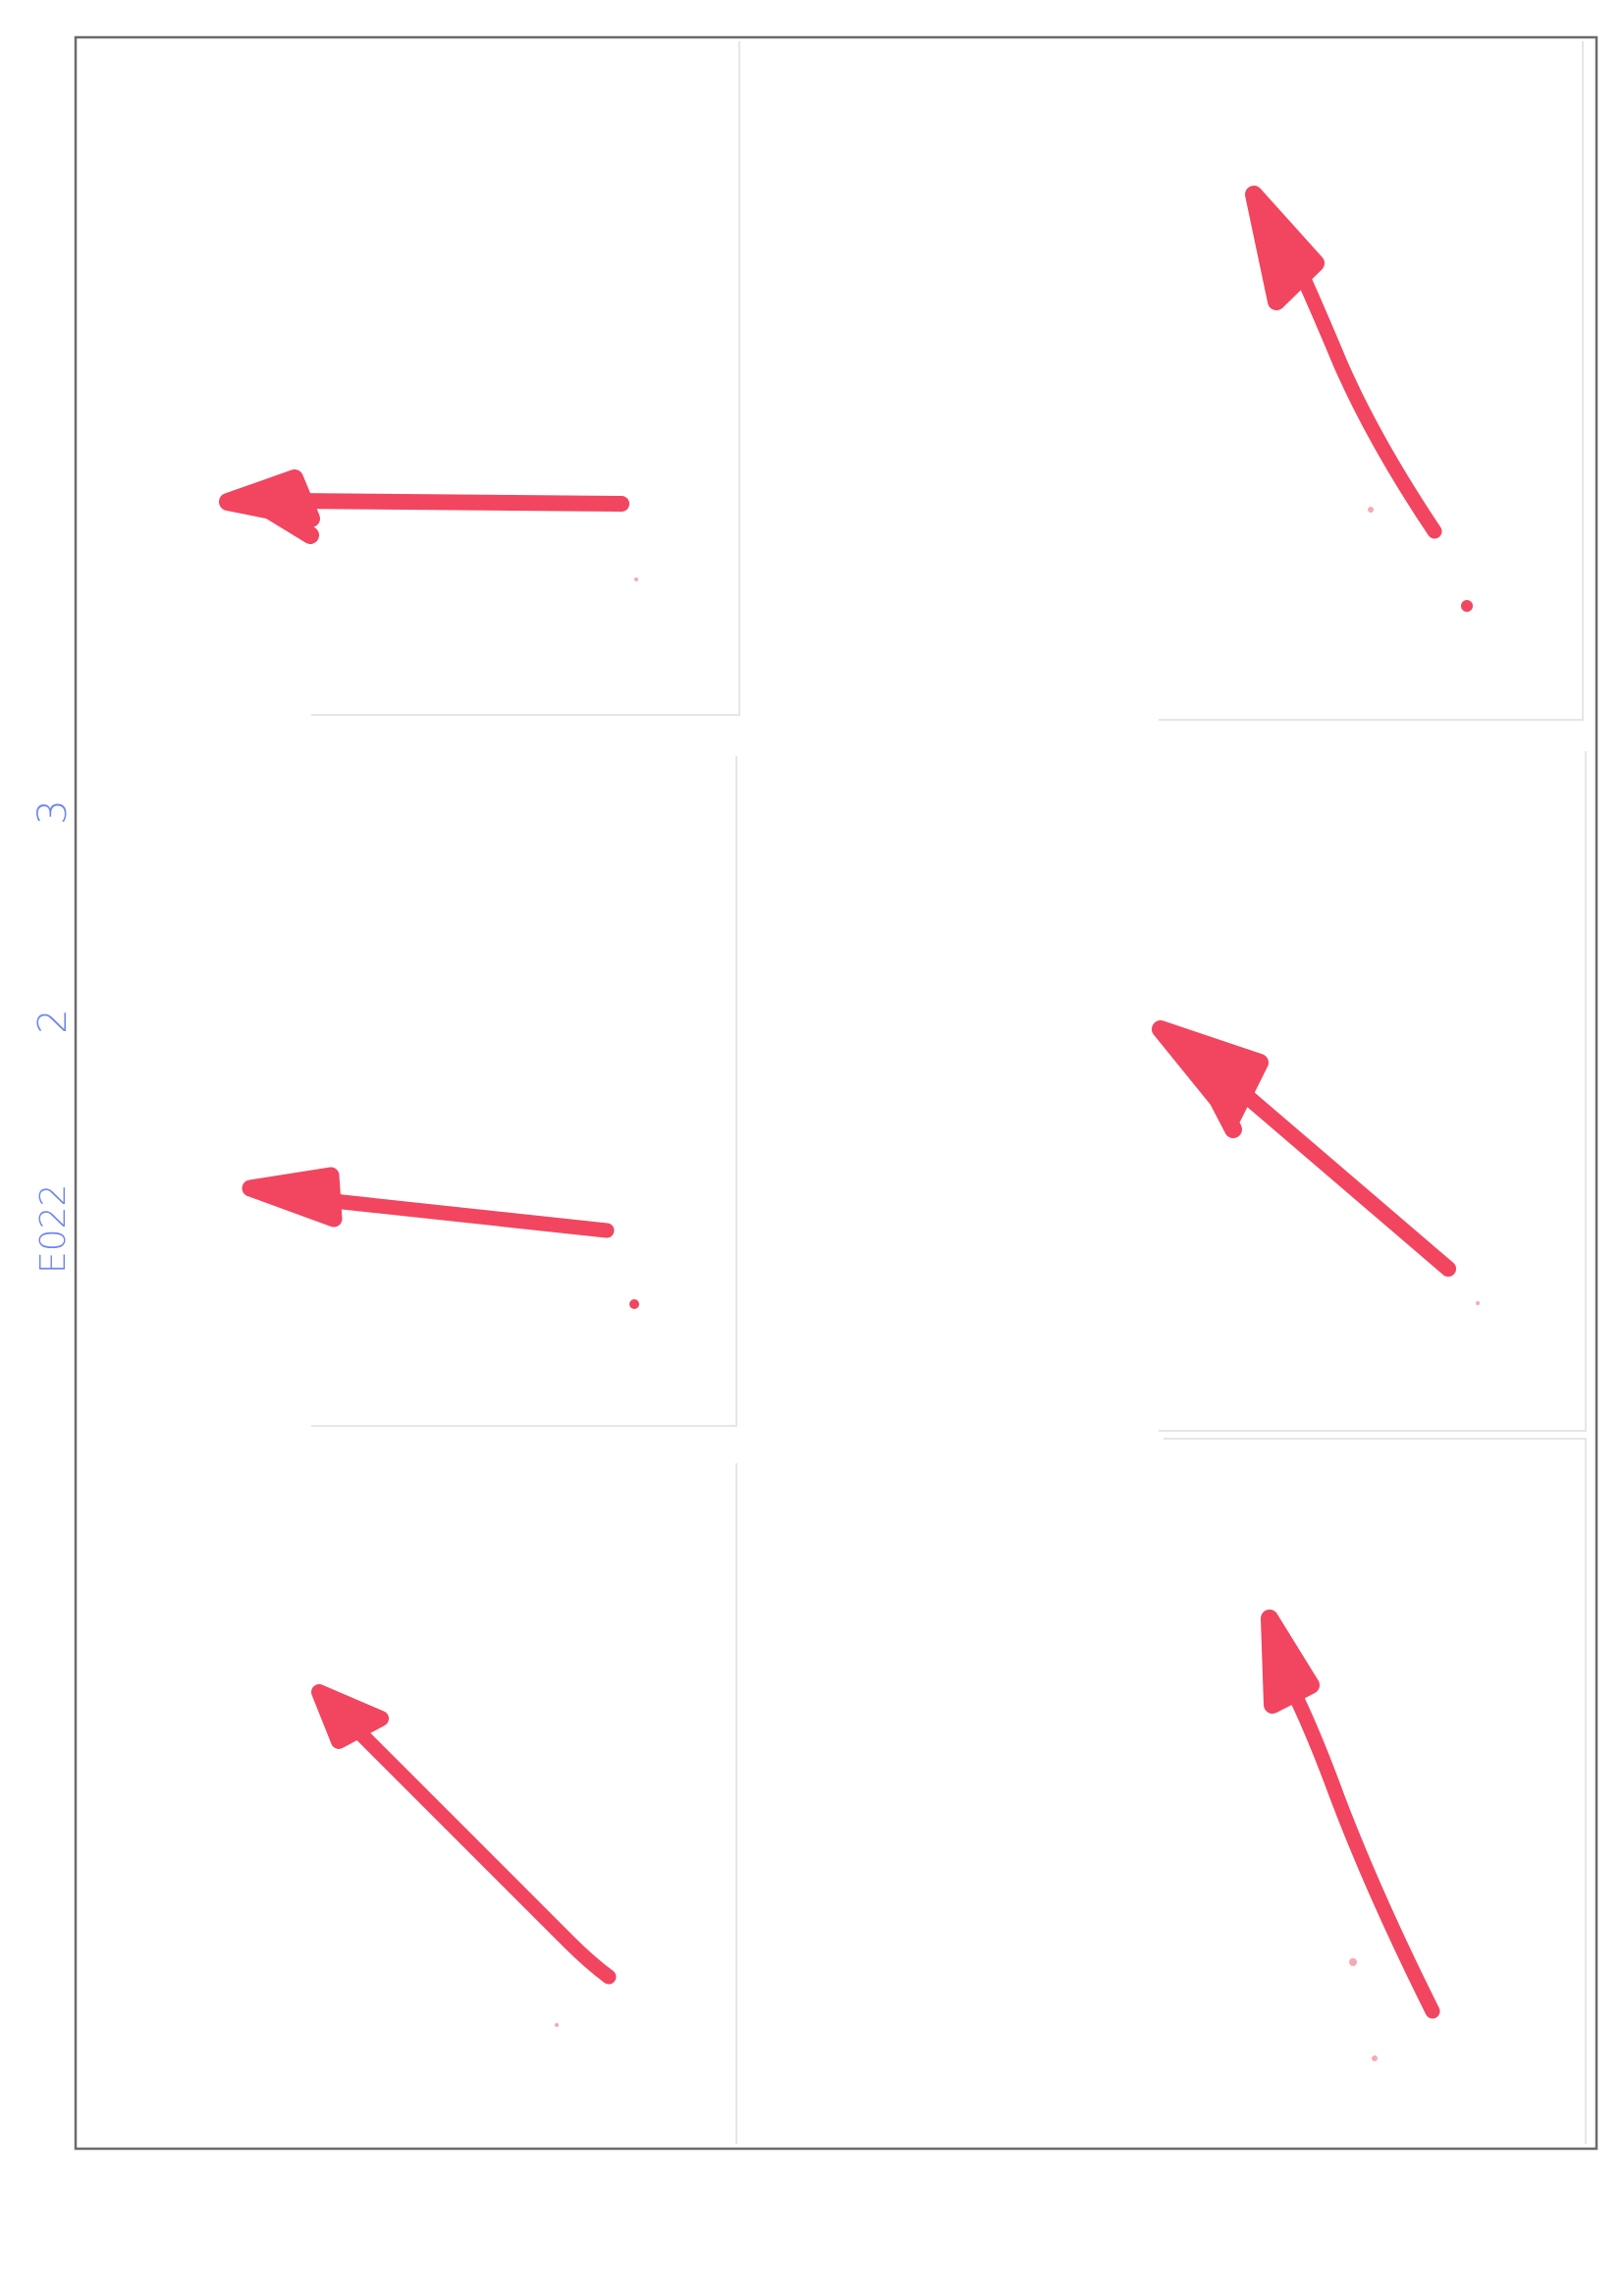  I want to click on margin-note-number-3: 3, so click(53, 812).